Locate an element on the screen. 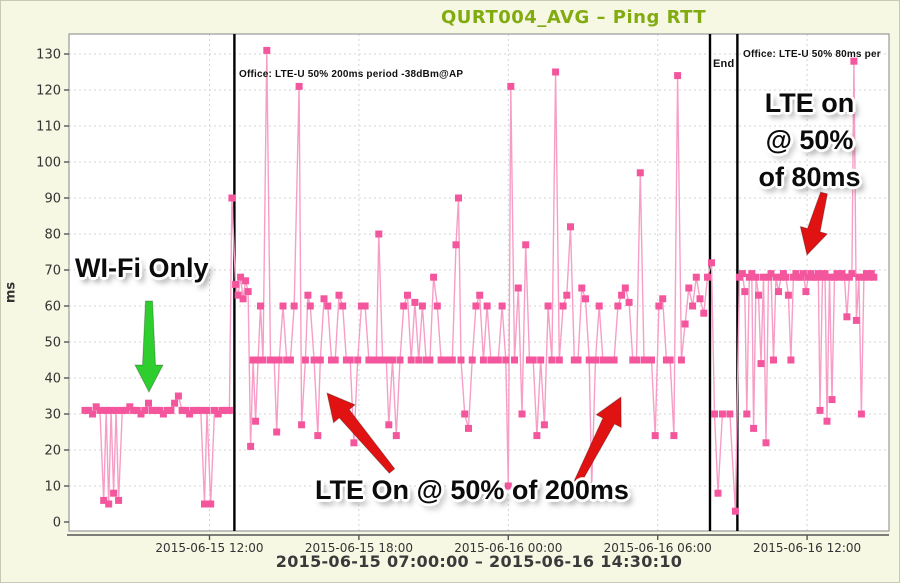  y-axis-unit-label: ms is located at coordinates (11, 292).